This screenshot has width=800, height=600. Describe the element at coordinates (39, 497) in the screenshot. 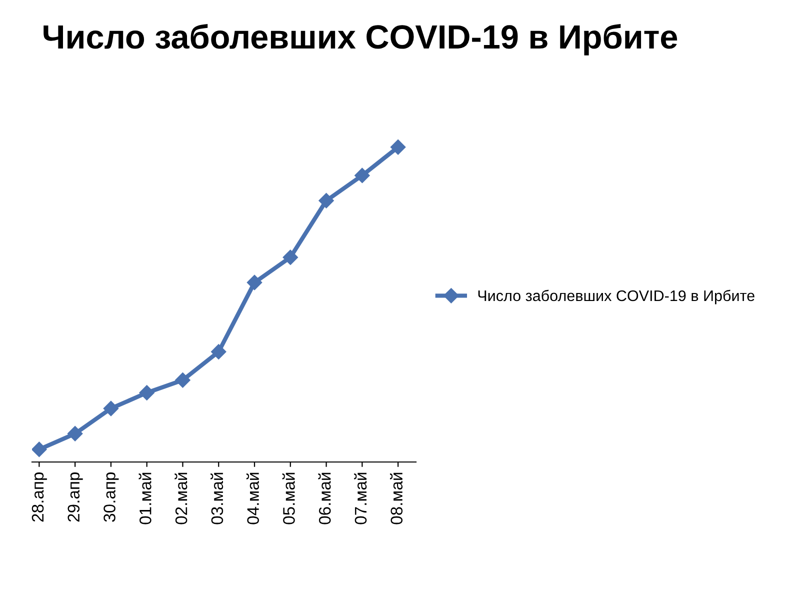

I see `x-tick-label: 28.апр` at that location.